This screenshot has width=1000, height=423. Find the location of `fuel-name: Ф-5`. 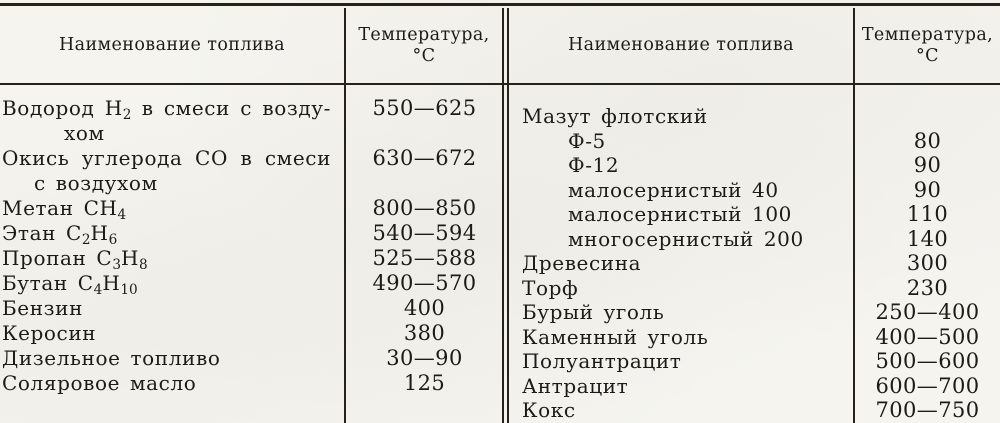

fuel-name: Ф-5 is located at coordinates (587, 140).